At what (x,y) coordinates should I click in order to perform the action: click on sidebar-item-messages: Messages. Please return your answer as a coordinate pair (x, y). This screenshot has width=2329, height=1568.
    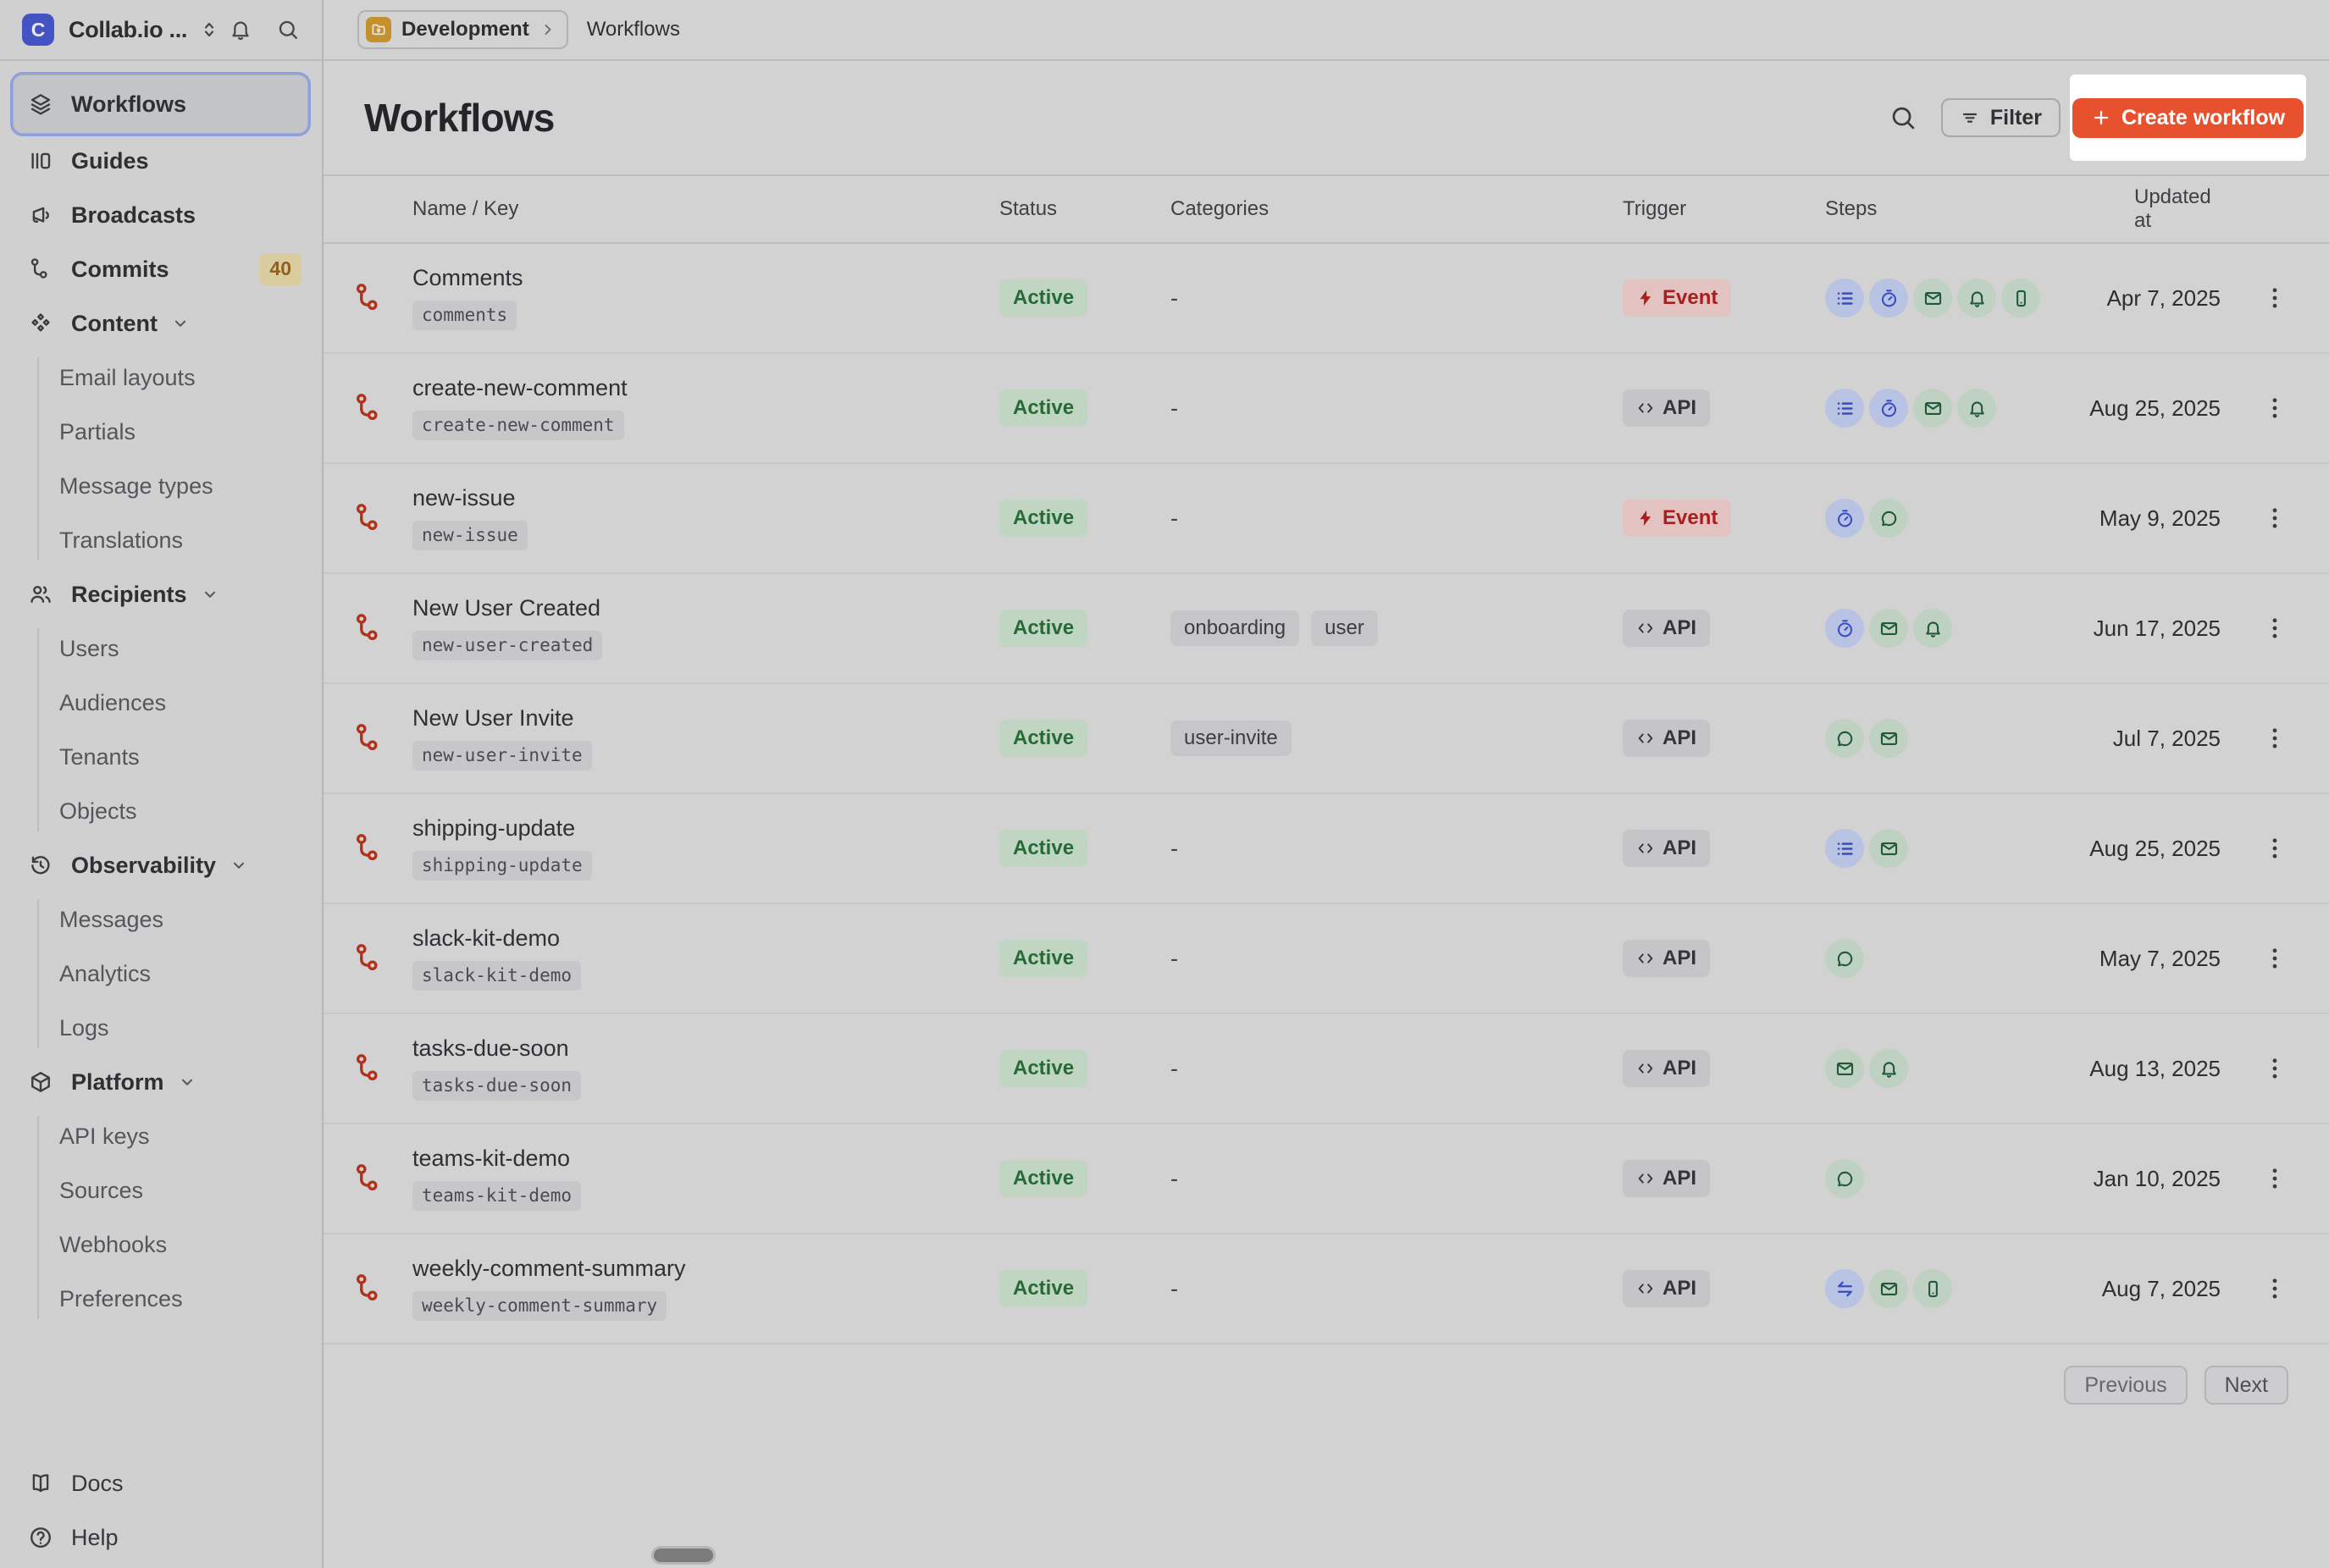
    Looking at the image, I should click on (112, 919).